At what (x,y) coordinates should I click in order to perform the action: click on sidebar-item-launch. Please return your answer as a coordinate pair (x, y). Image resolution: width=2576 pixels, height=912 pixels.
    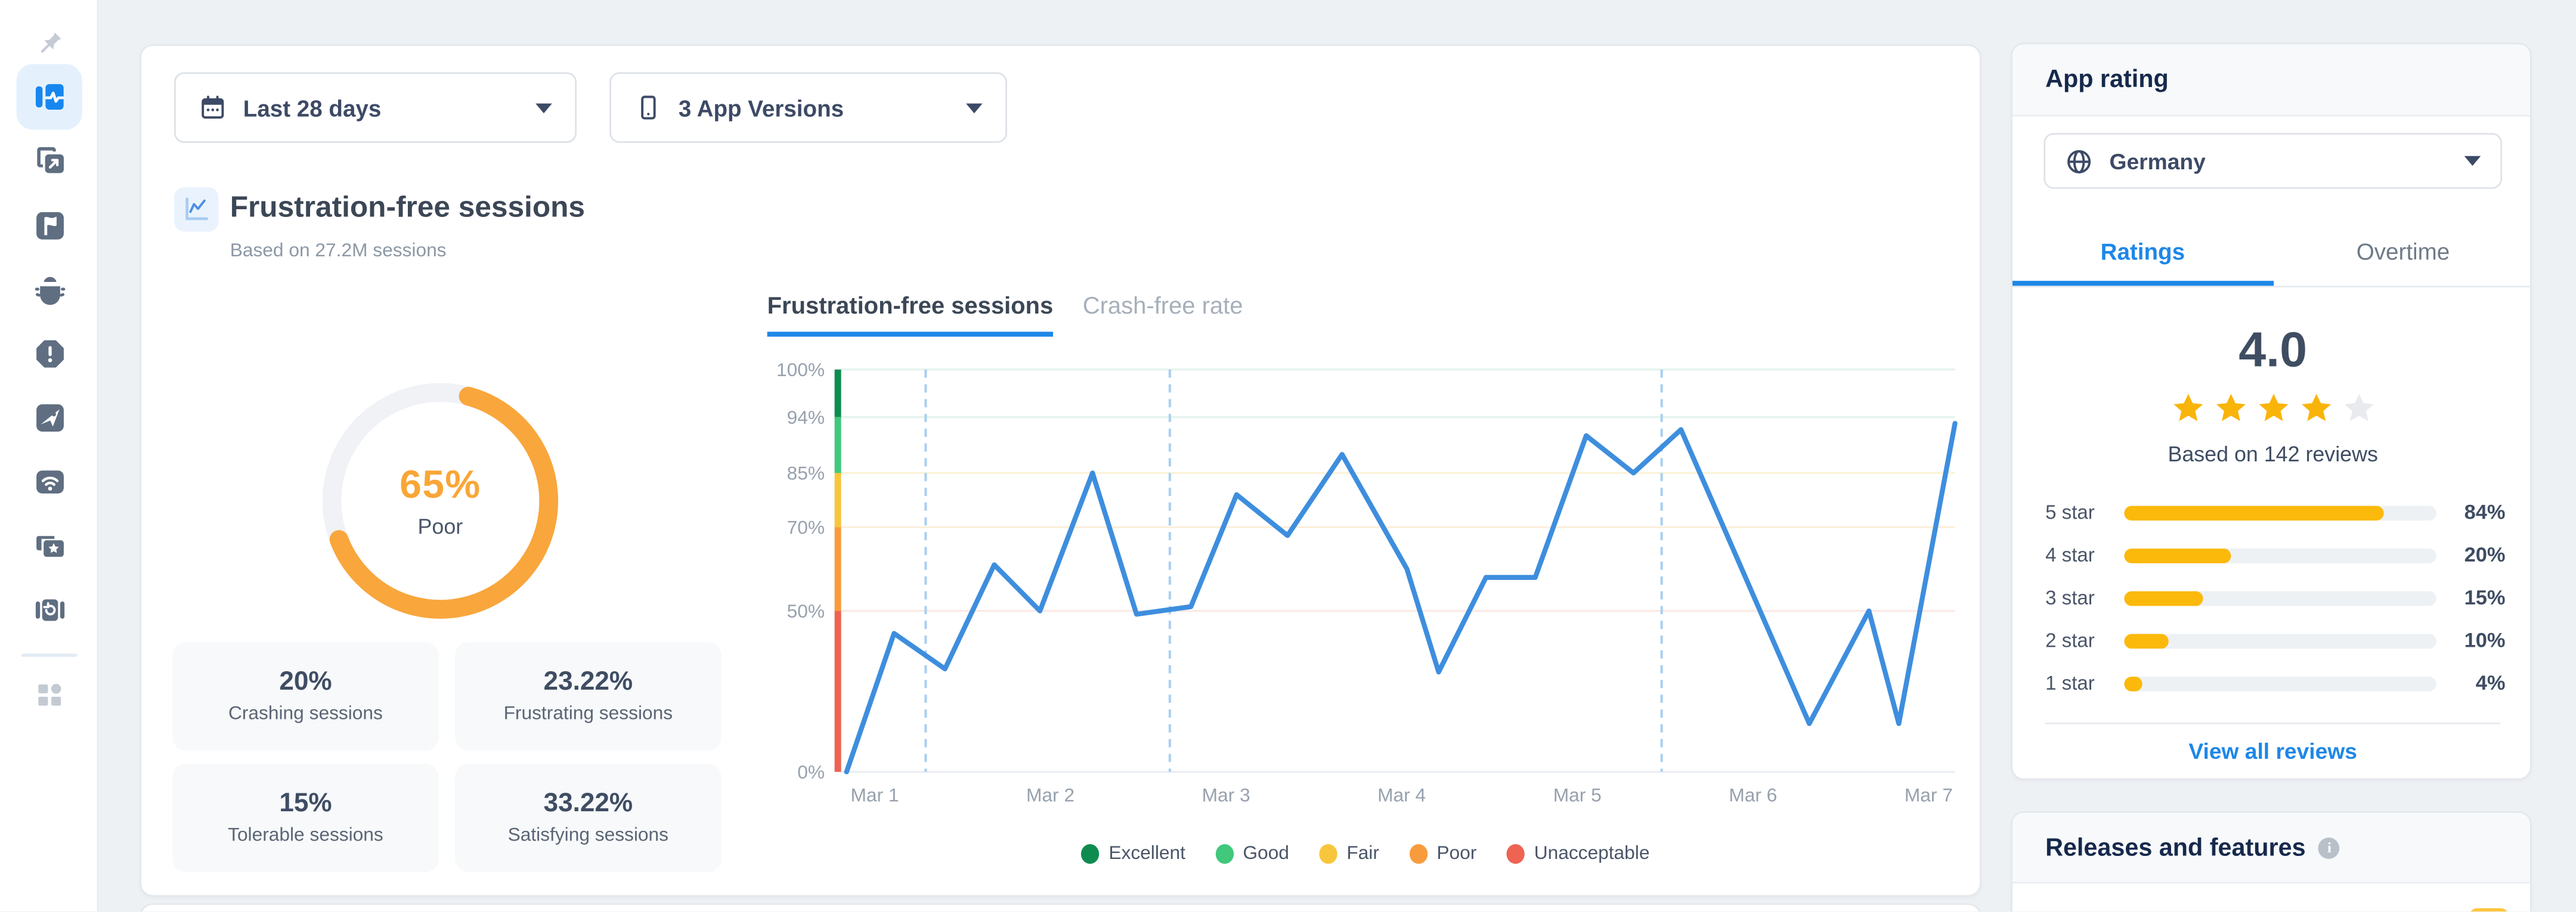
    Looking at the image, I should click on (49, 417).